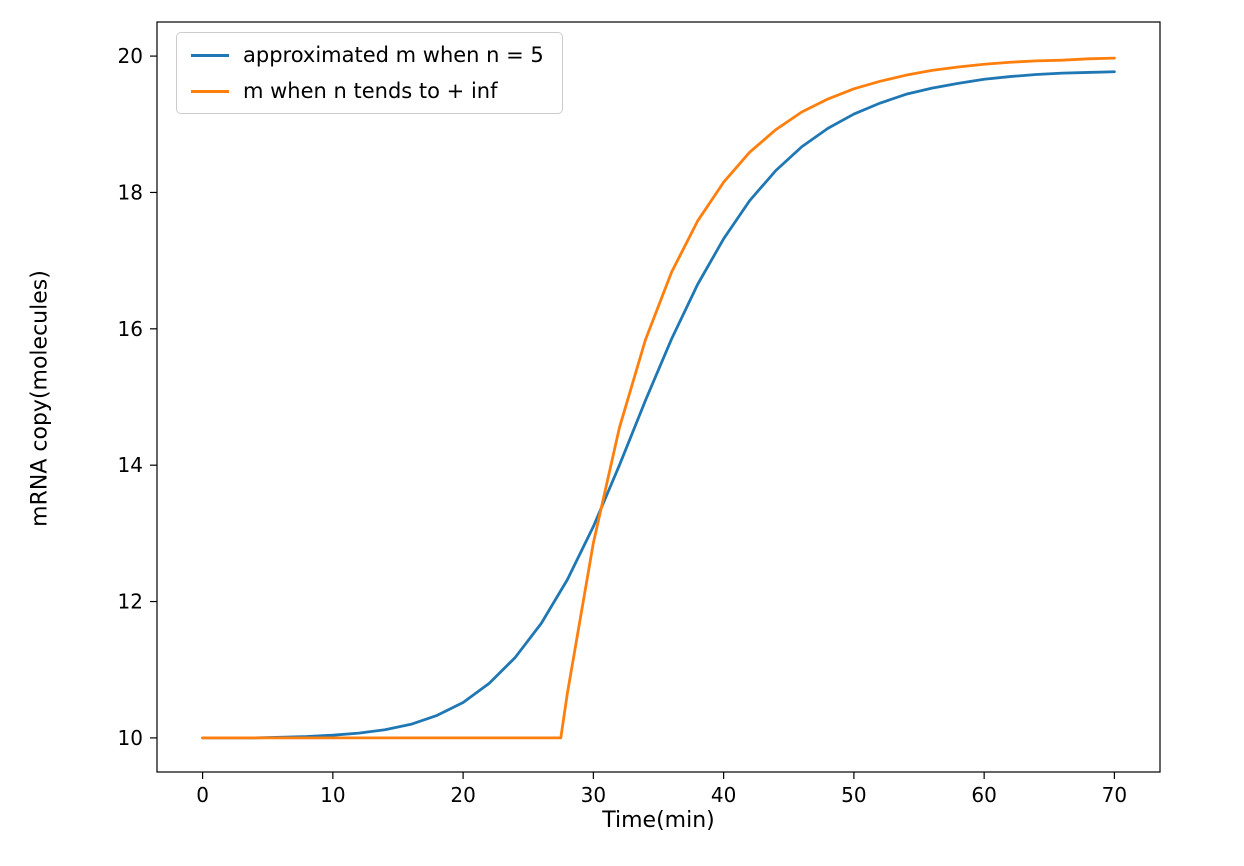 This screenshot has height=866, width=1244. I want to click on x-tick-label: 0, so click(202, 795).